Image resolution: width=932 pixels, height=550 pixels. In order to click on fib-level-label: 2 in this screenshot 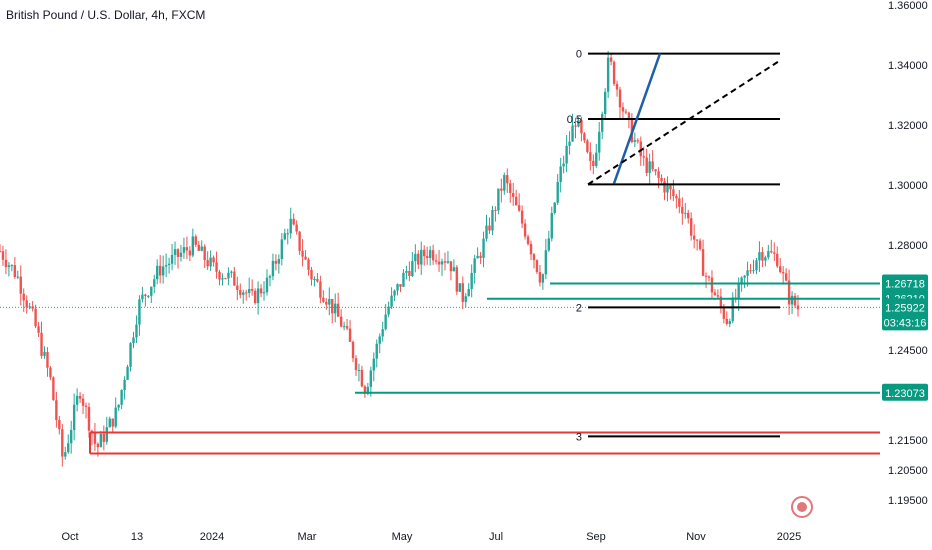, I will do `click(579, 308)`.